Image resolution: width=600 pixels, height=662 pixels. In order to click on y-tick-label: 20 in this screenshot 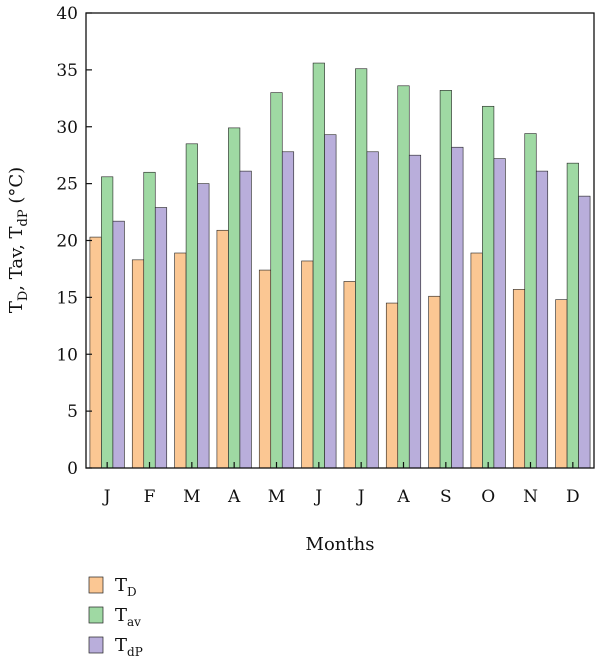, I will do `click(67, 242)`.